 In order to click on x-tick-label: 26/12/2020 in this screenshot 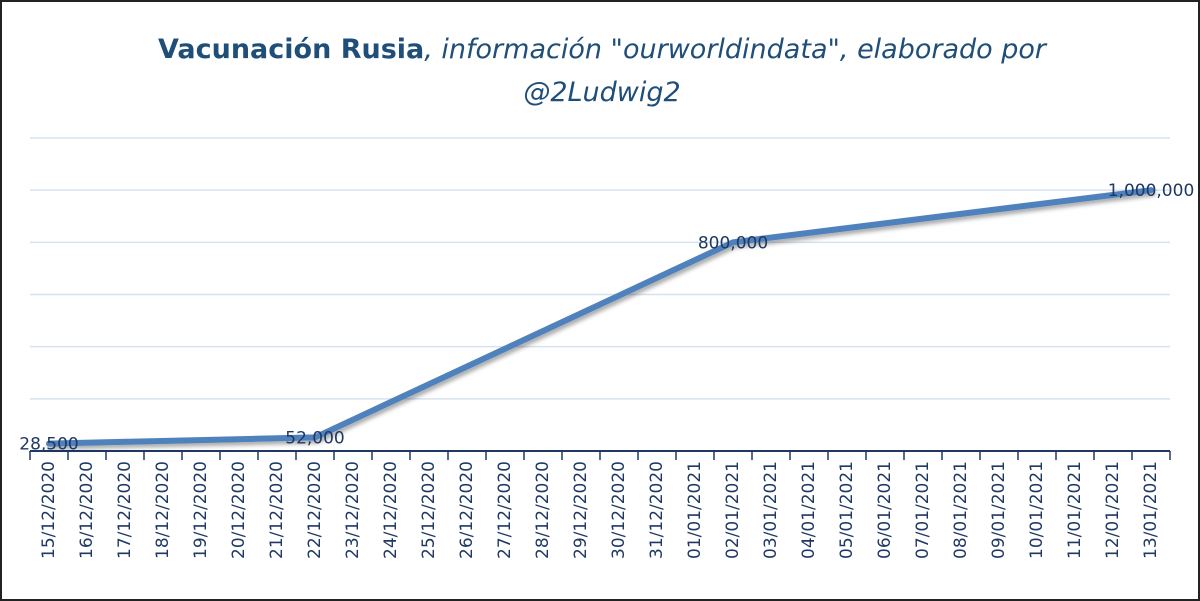, I will do `click(467, 510)`.